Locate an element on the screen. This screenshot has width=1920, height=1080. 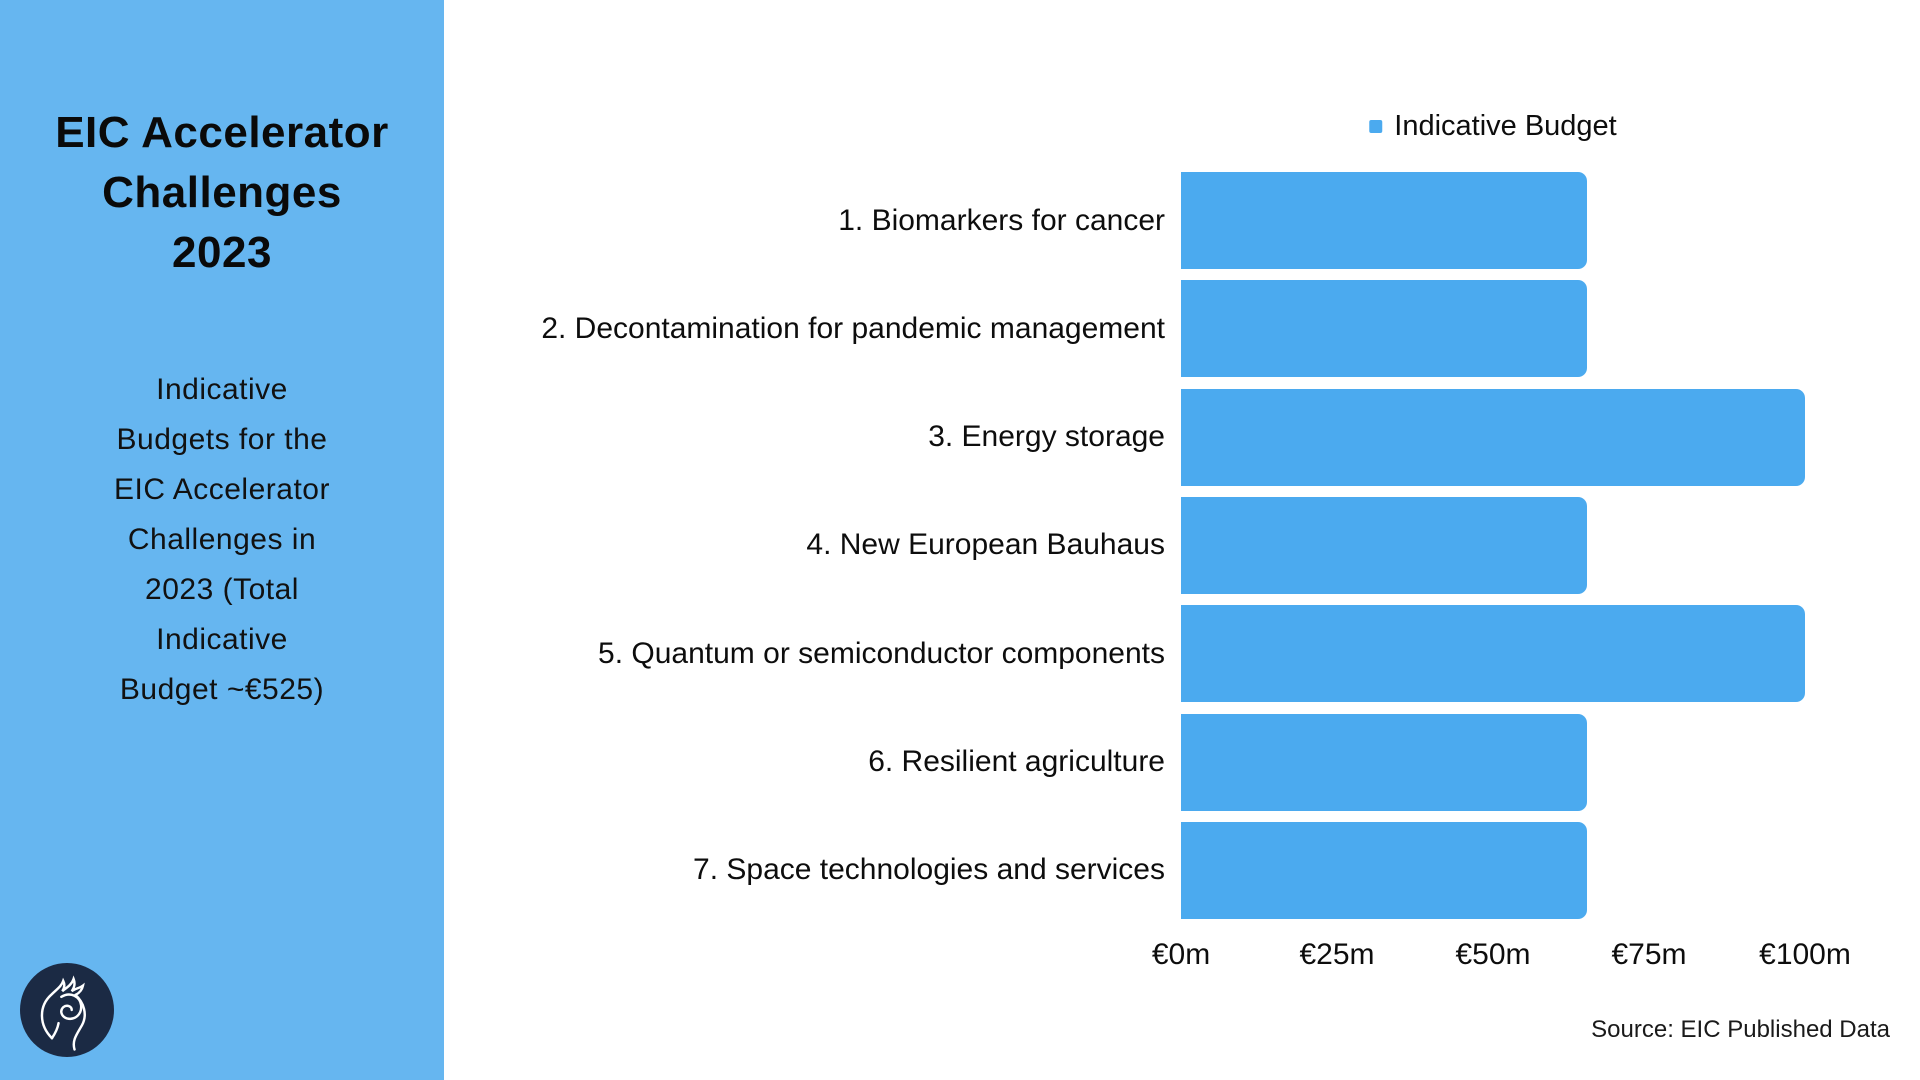
x-axis-tick-label: €50m is located at coordinates (1493, 954).